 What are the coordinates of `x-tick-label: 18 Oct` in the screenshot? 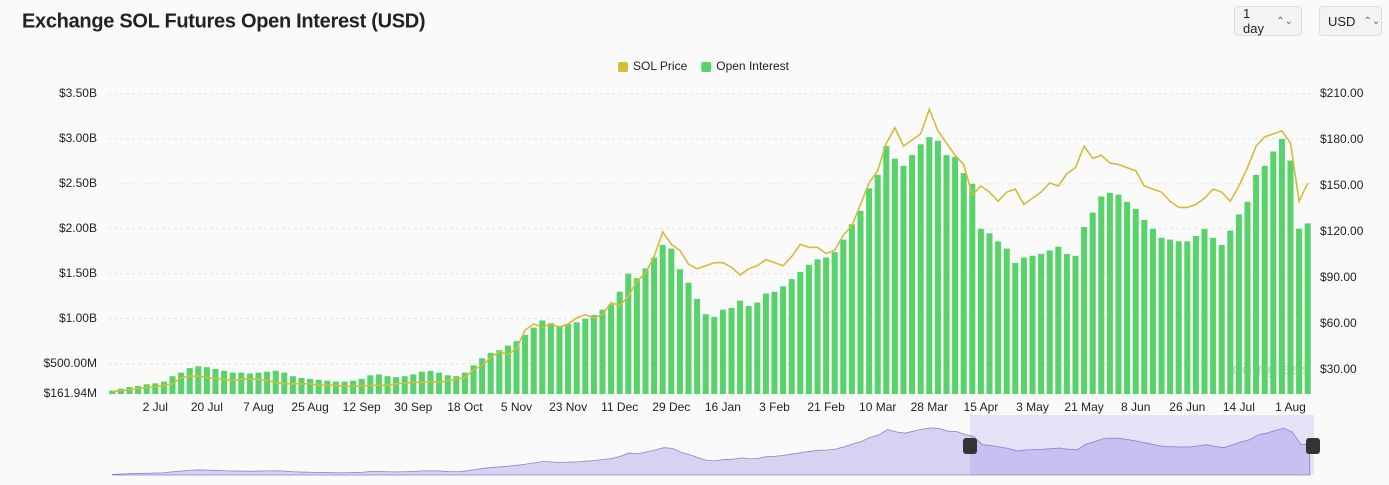 It's located at (465, 407).